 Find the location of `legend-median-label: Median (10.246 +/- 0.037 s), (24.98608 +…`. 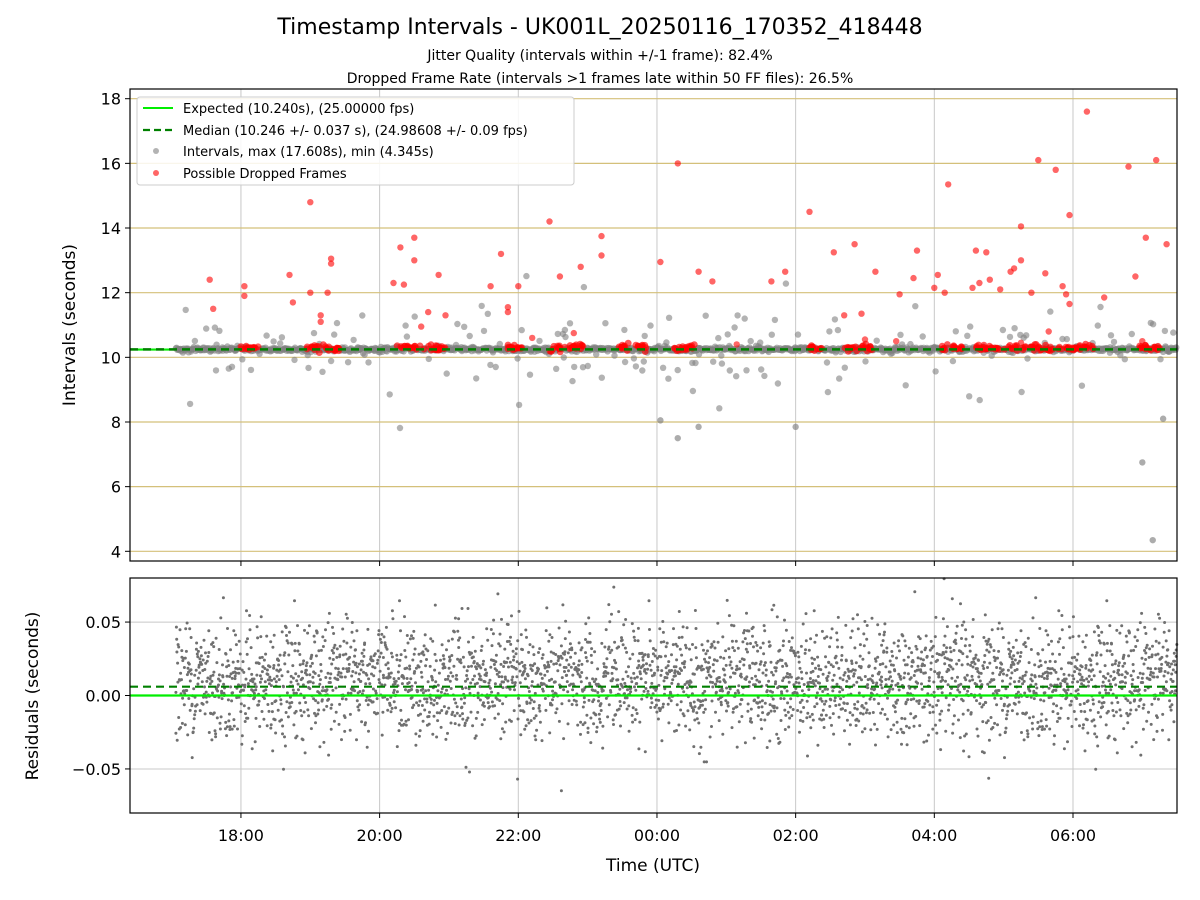

legend-median-label: Median (10.246 +/- 0.037 s), (24.98608 +… is located at coordinates (355, 131).